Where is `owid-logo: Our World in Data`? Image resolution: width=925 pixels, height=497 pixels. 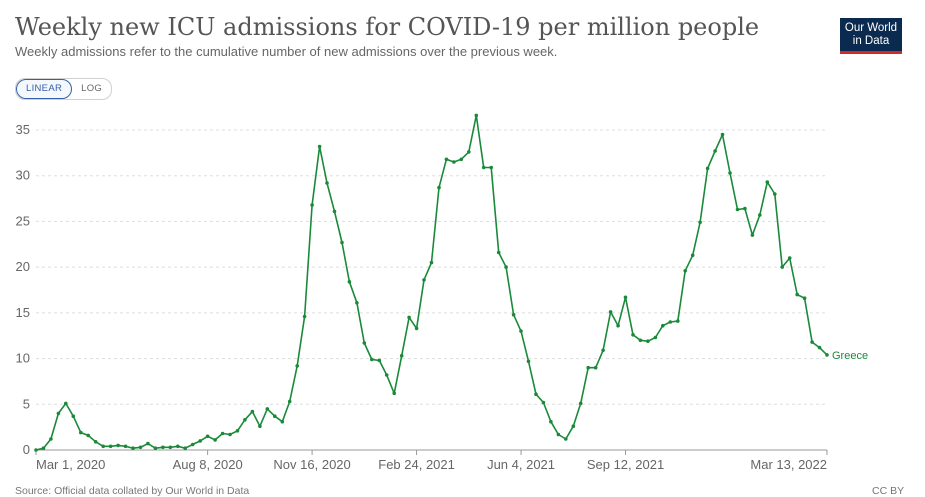
owid-logo: Our World in Data is located at coordinates (871, 36).